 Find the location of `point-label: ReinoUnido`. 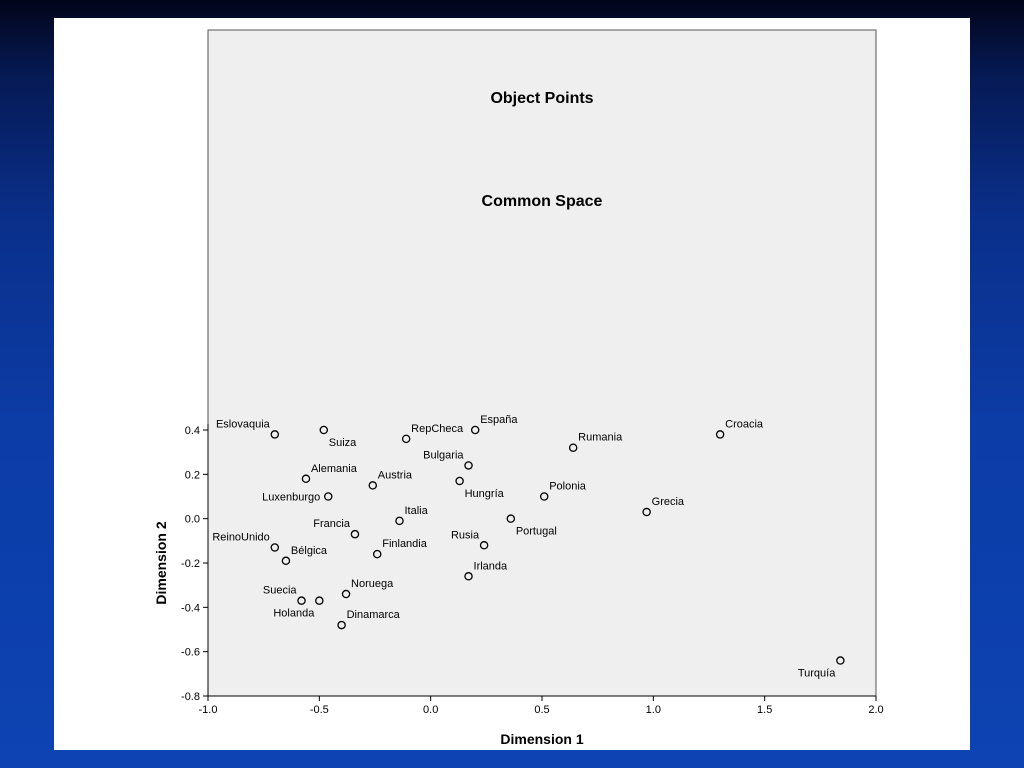

point-label: ReinoUnido is located at coordinates (240, 537).